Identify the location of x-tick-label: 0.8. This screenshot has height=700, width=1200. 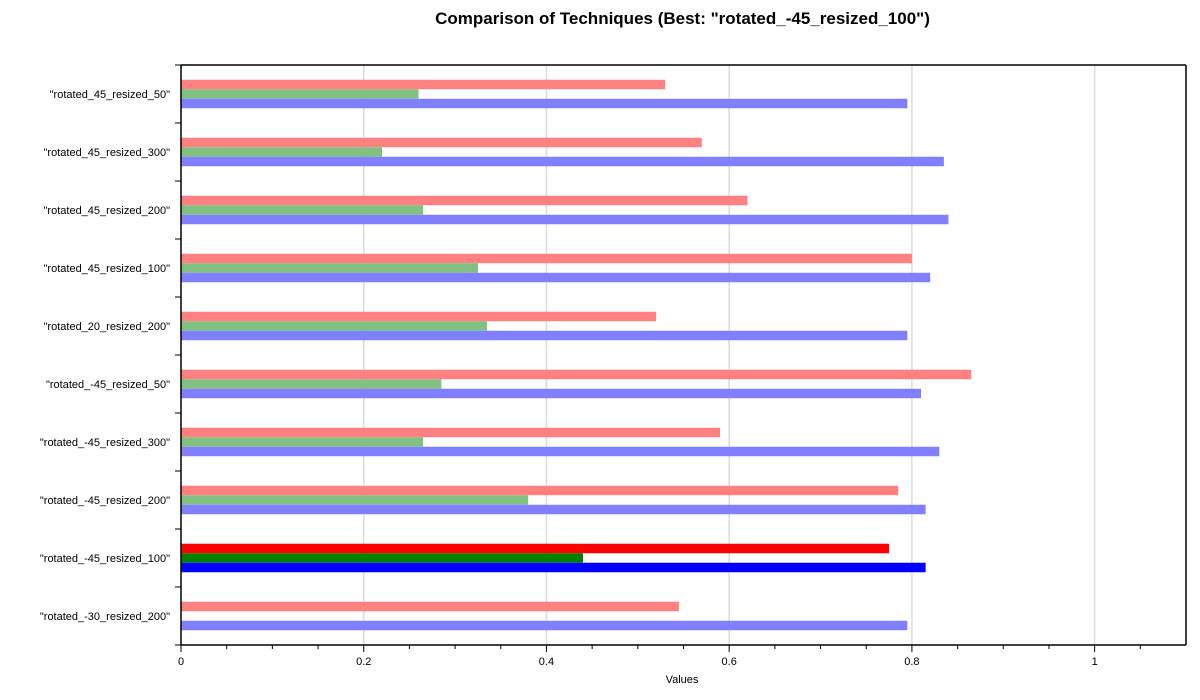
(911, 662).